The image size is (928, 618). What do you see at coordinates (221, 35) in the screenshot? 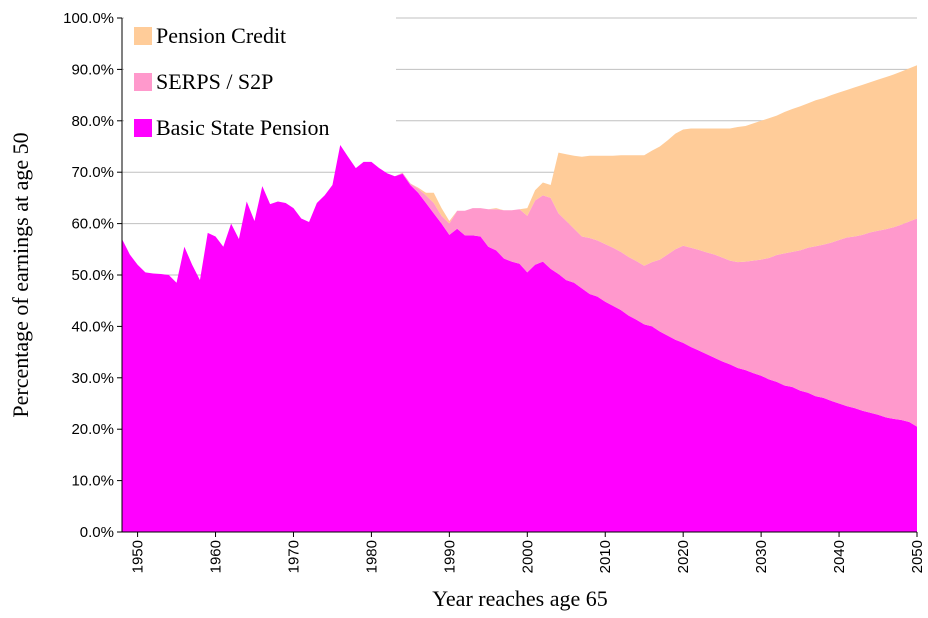
I see `legend-label: Pension Credit` at bounding box center [221, 35].